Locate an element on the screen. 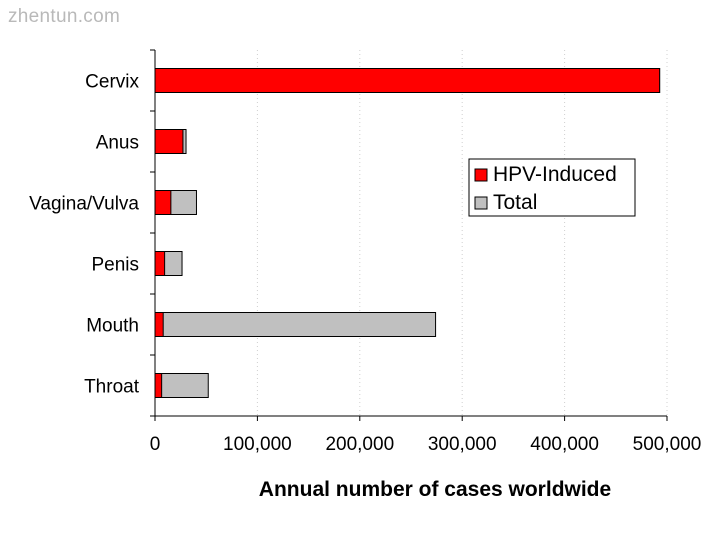  x-tick-labels: 0 100,000 200,000 300,000 400,000 500,000 is located at coordinates (426, 444).